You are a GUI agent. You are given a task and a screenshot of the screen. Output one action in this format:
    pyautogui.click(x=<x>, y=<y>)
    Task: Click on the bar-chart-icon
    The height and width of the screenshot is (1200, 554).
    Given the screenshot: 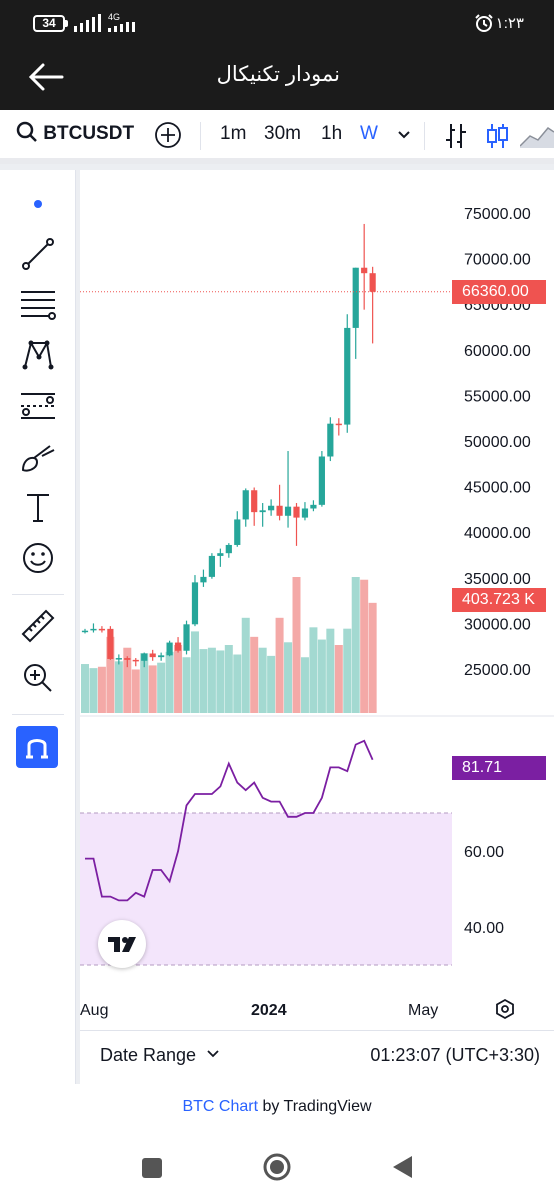 What is the action you would take?
    pyautogui.click(x=456, y=136)
    